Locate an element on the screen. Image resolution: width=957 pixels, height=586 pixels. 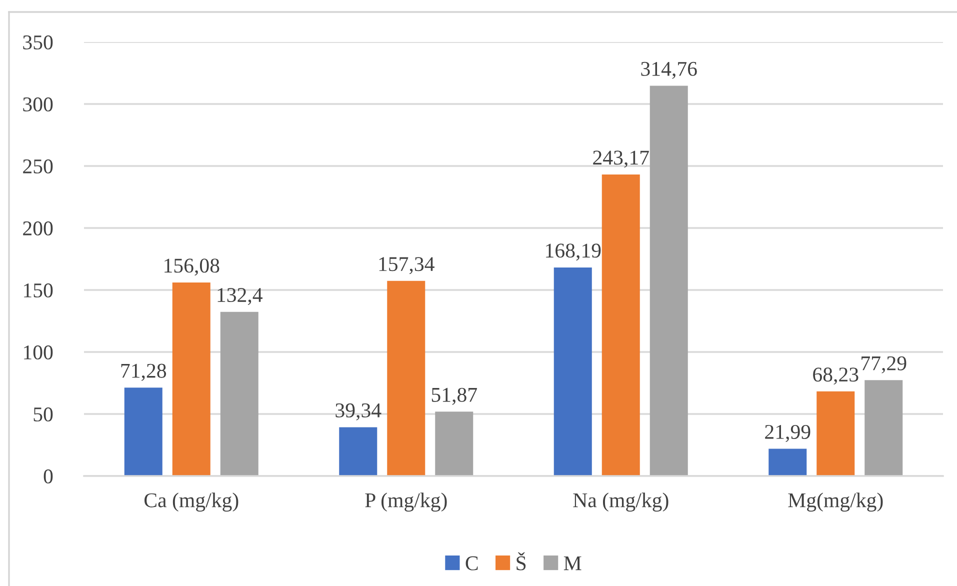
data-label: 157,34 is located at coordinates (406, 265).